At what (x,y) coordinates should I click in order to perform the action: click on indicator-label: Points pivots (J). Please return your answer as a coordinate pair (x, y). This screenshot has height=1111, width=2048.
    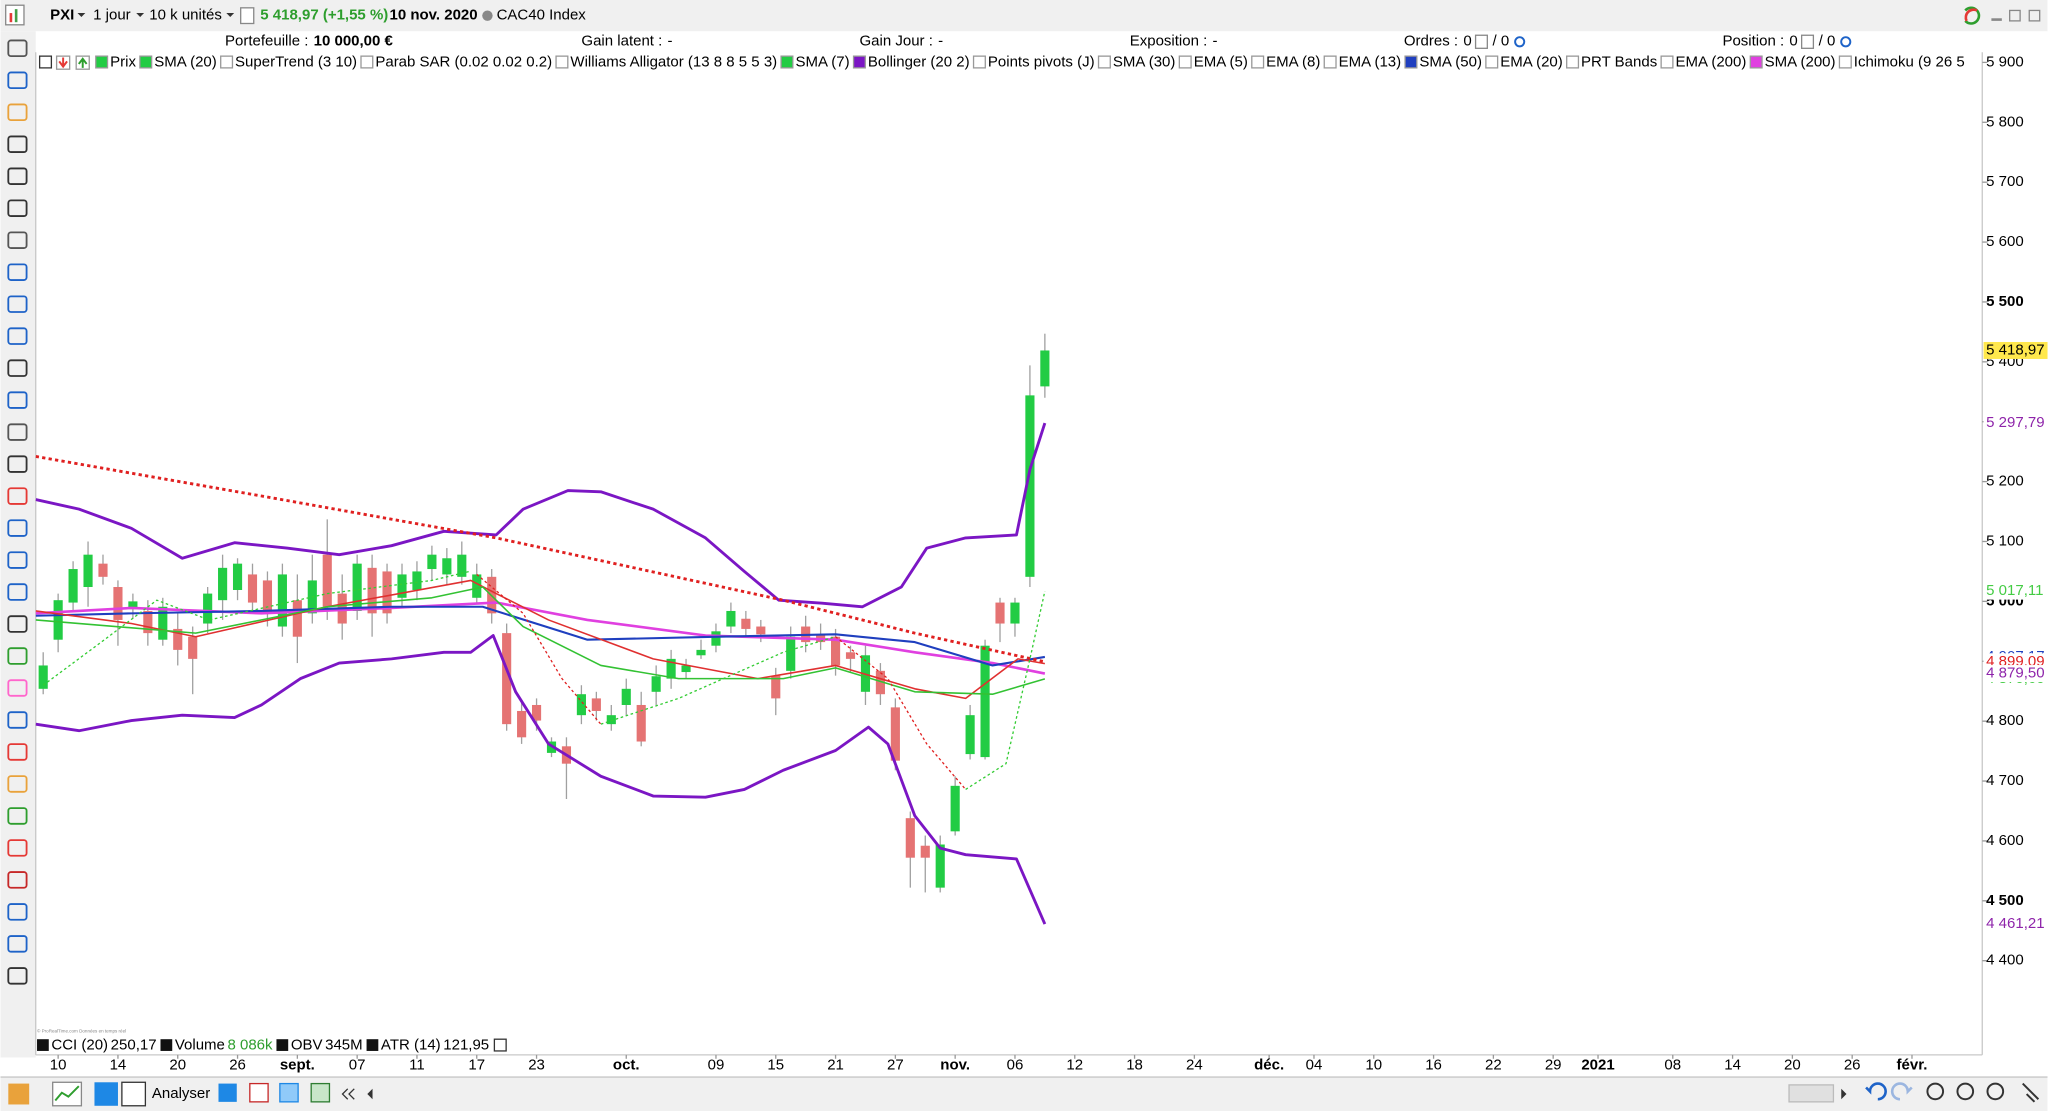
    Looking at the image, I should click on (1041, 62).